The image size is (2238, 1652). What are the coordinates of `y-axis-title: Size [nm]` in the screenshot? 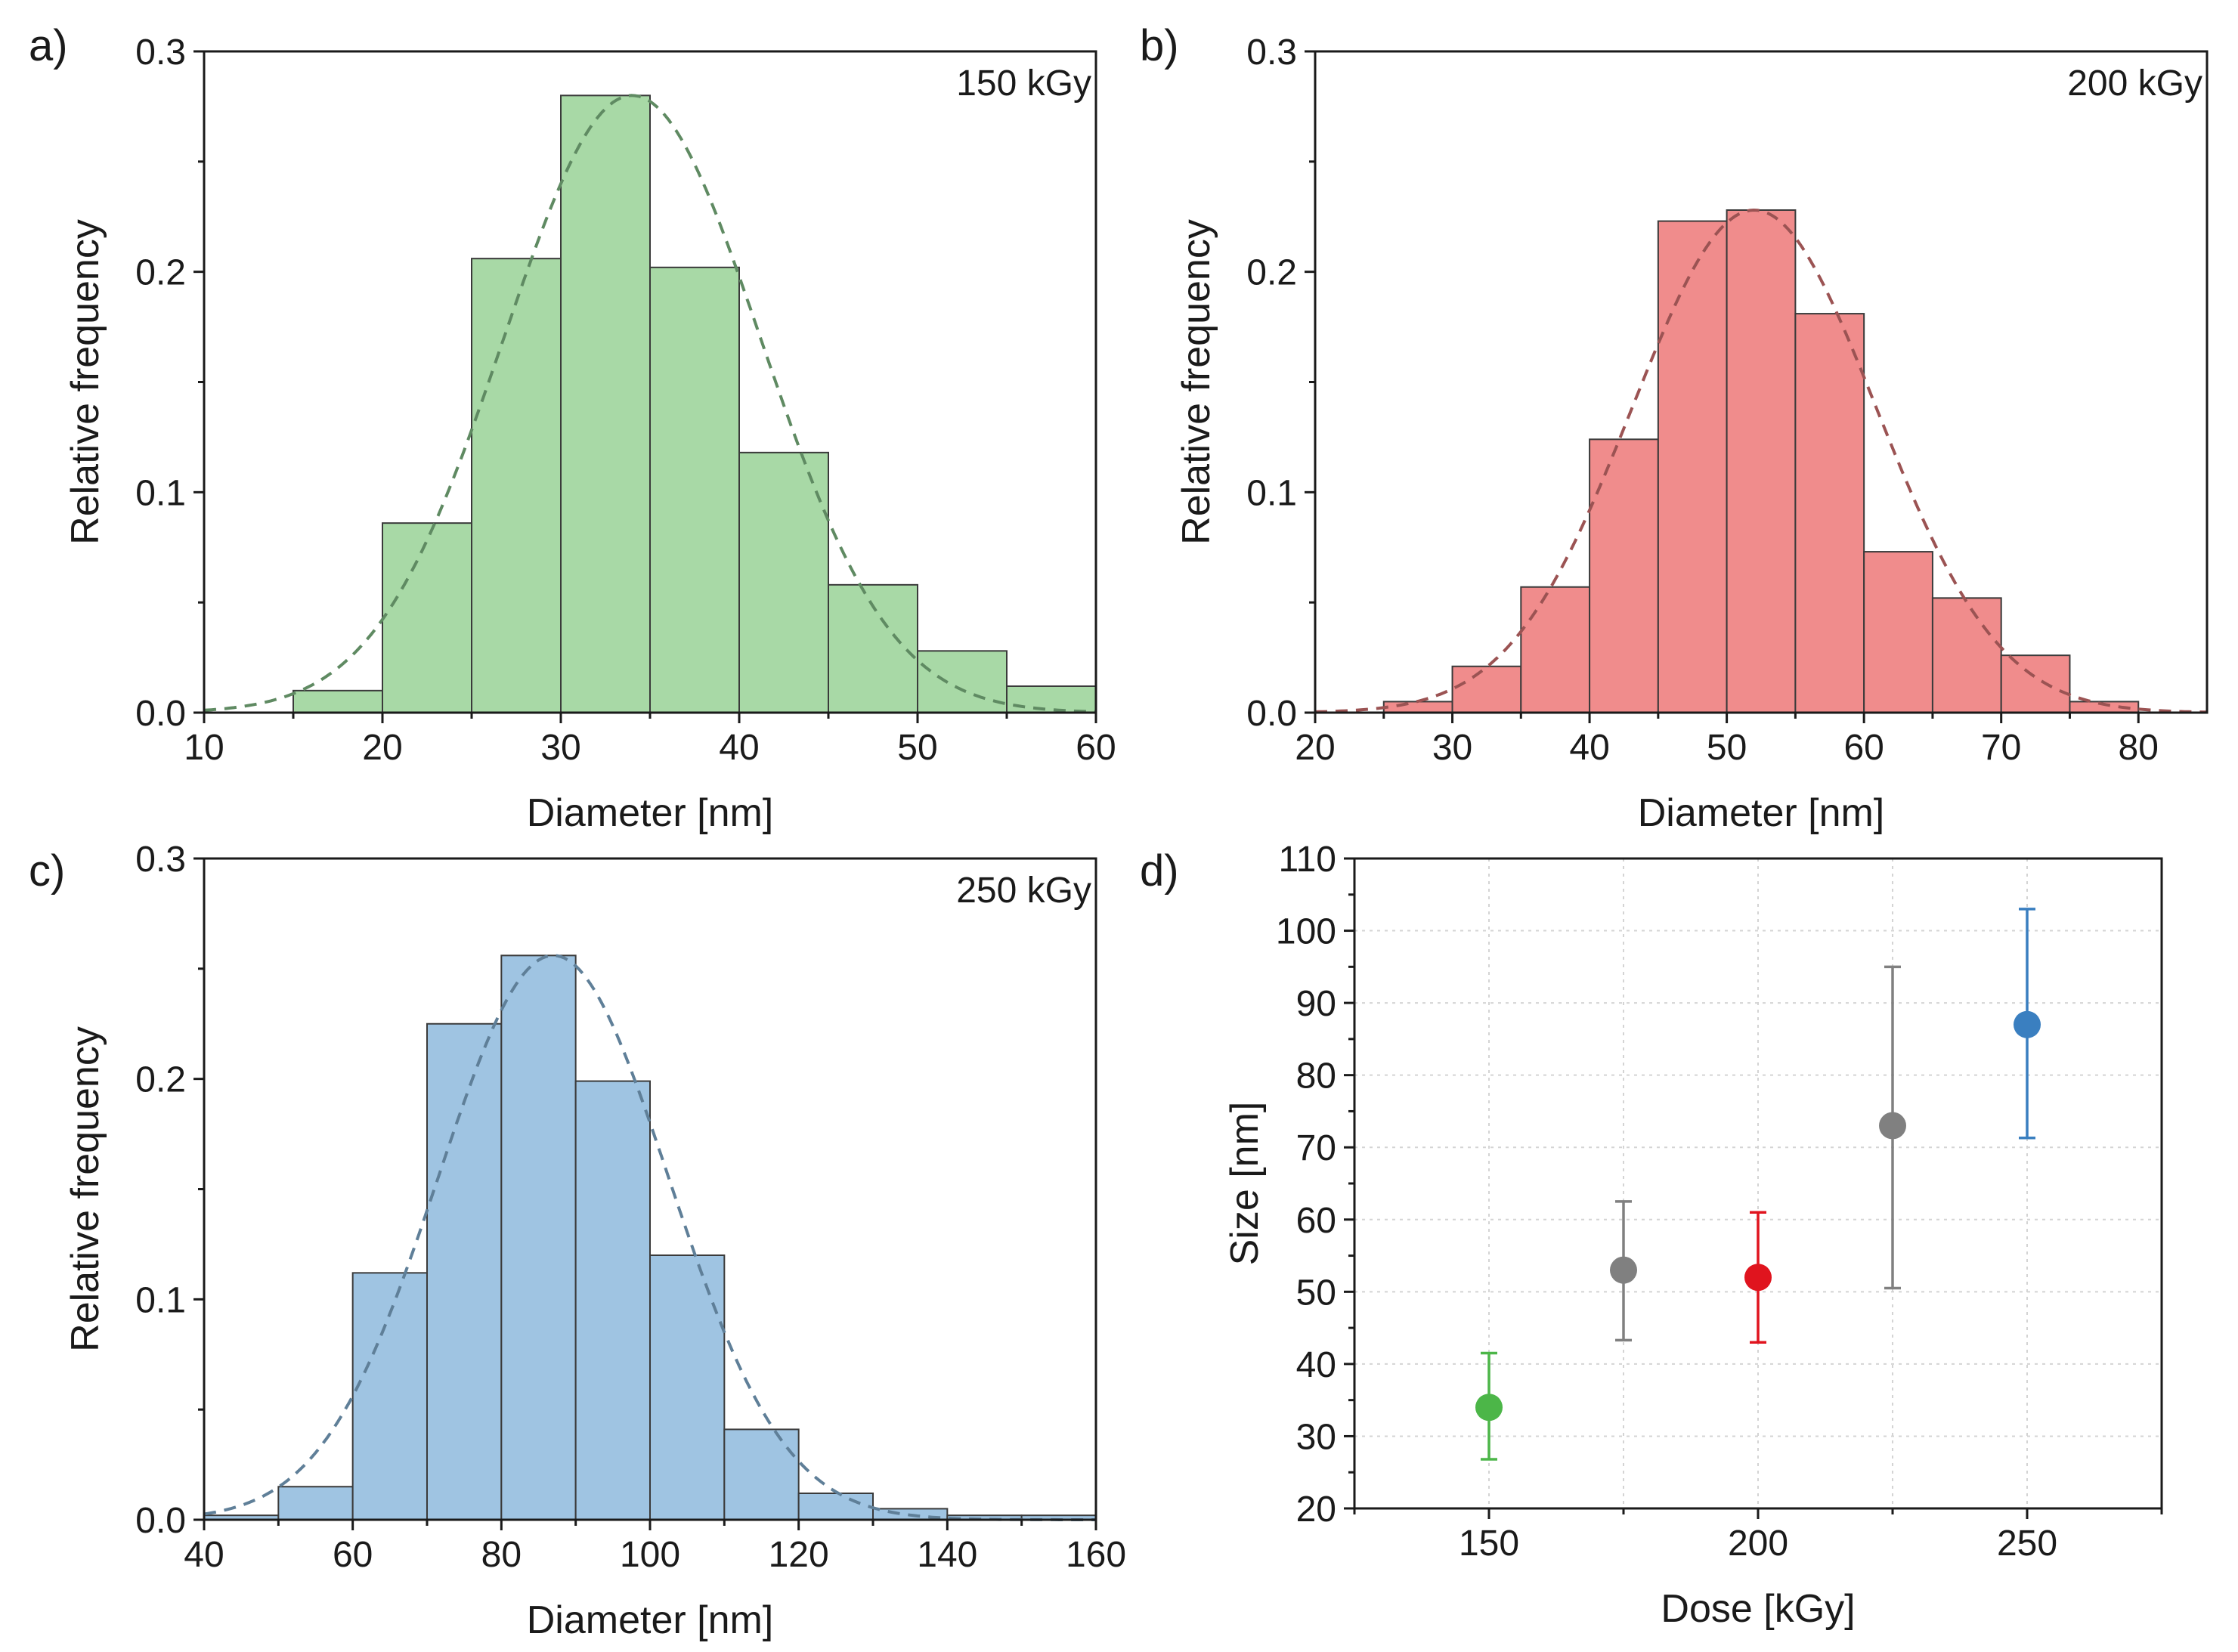 It's located at (1245, 1184).